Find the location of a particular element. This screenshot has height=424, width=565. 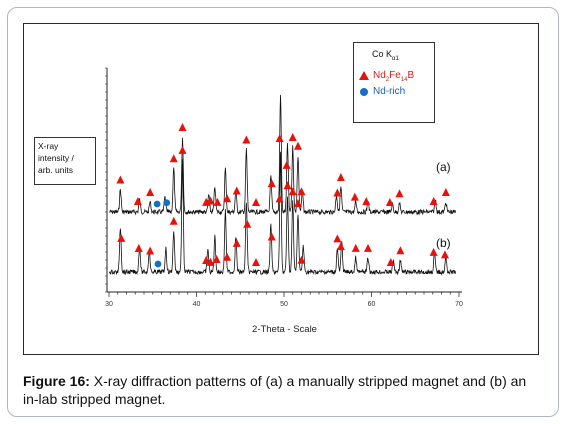

y-axis-label-line: X-ray is located at coordinates (48, 146).